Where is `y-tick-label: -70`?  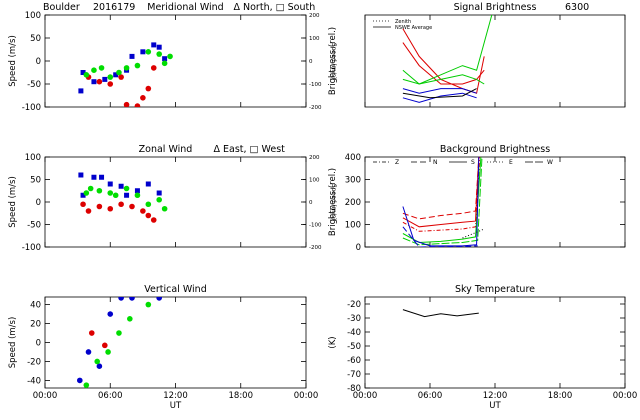 y-tick-label: -70 is located at coordinates (354, 375).